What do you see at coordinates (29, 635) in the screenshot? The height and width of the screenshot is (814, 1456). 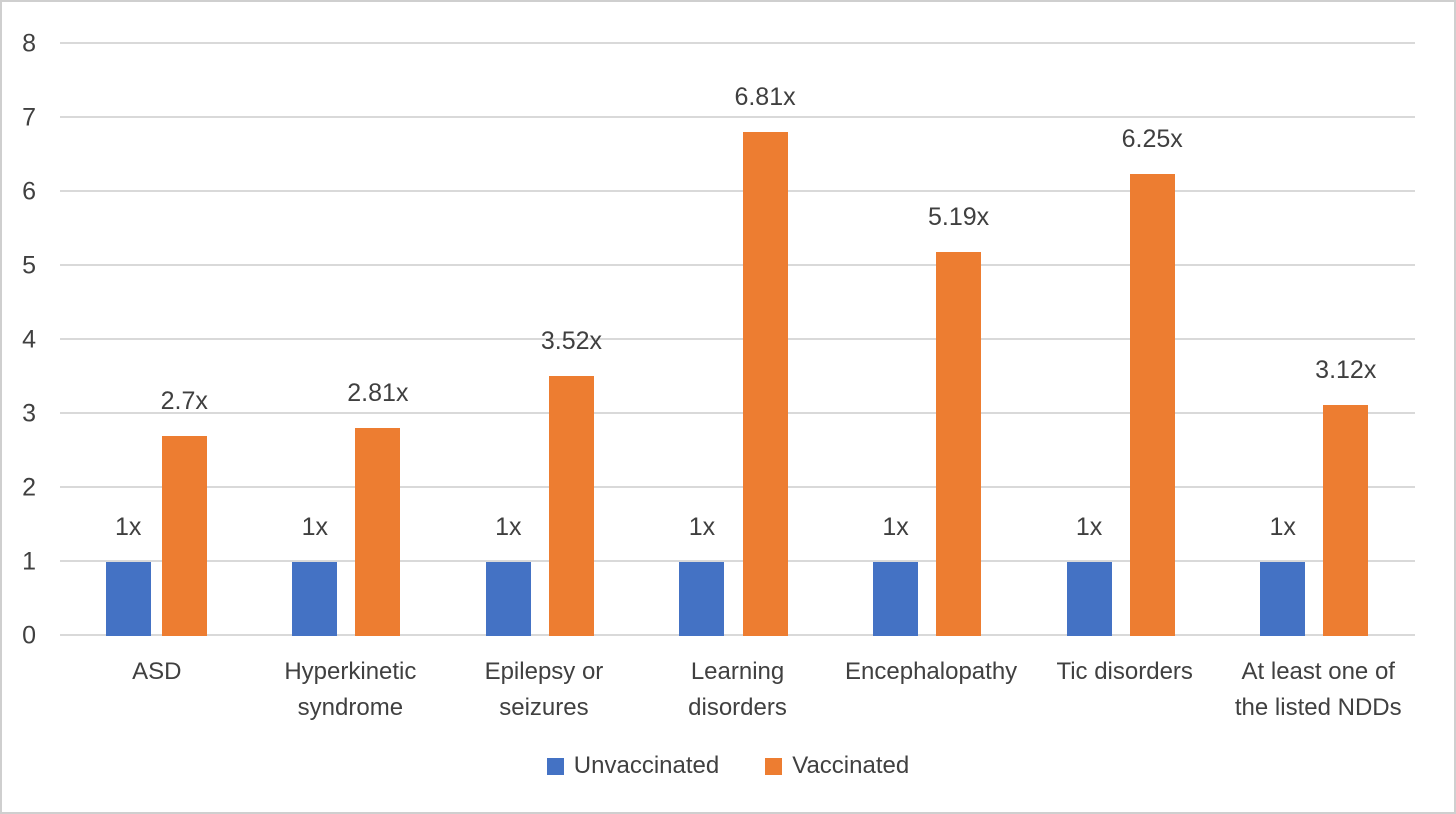 I see `y-tick-label-0: 0` at bounding box center [29, 635].